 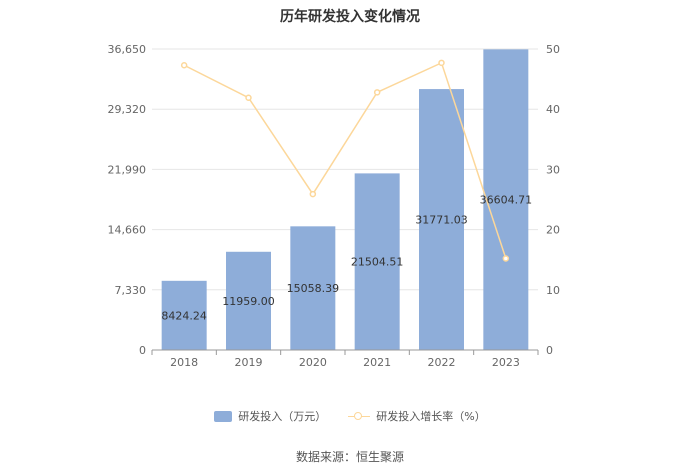 What do you see at coordinates (359, 416) in the screenshot?
I see `legend-line-swatch` at bounding box center [359, 416].